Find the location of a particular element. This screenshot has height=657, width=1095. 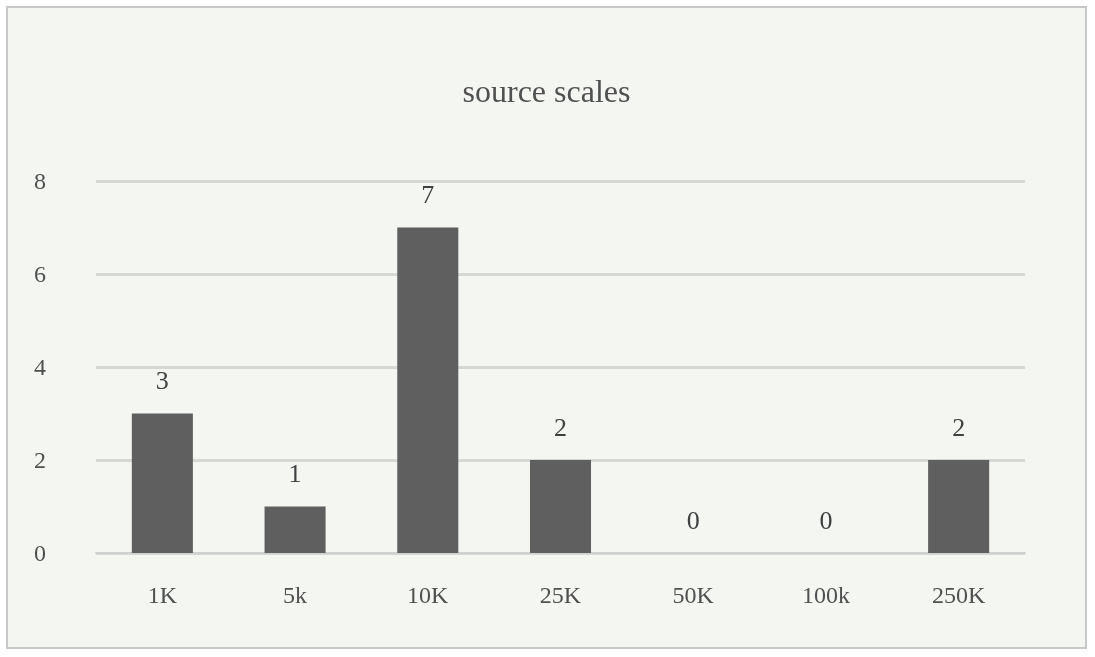

x-tick-label: 50K is located at coordinates (693, 595).